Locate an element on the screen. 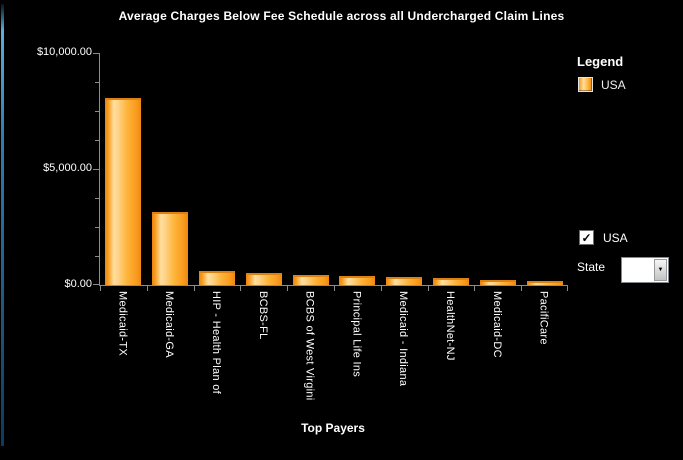  x-axis-label: BCBS-FL is located at coordinates (262, 315).